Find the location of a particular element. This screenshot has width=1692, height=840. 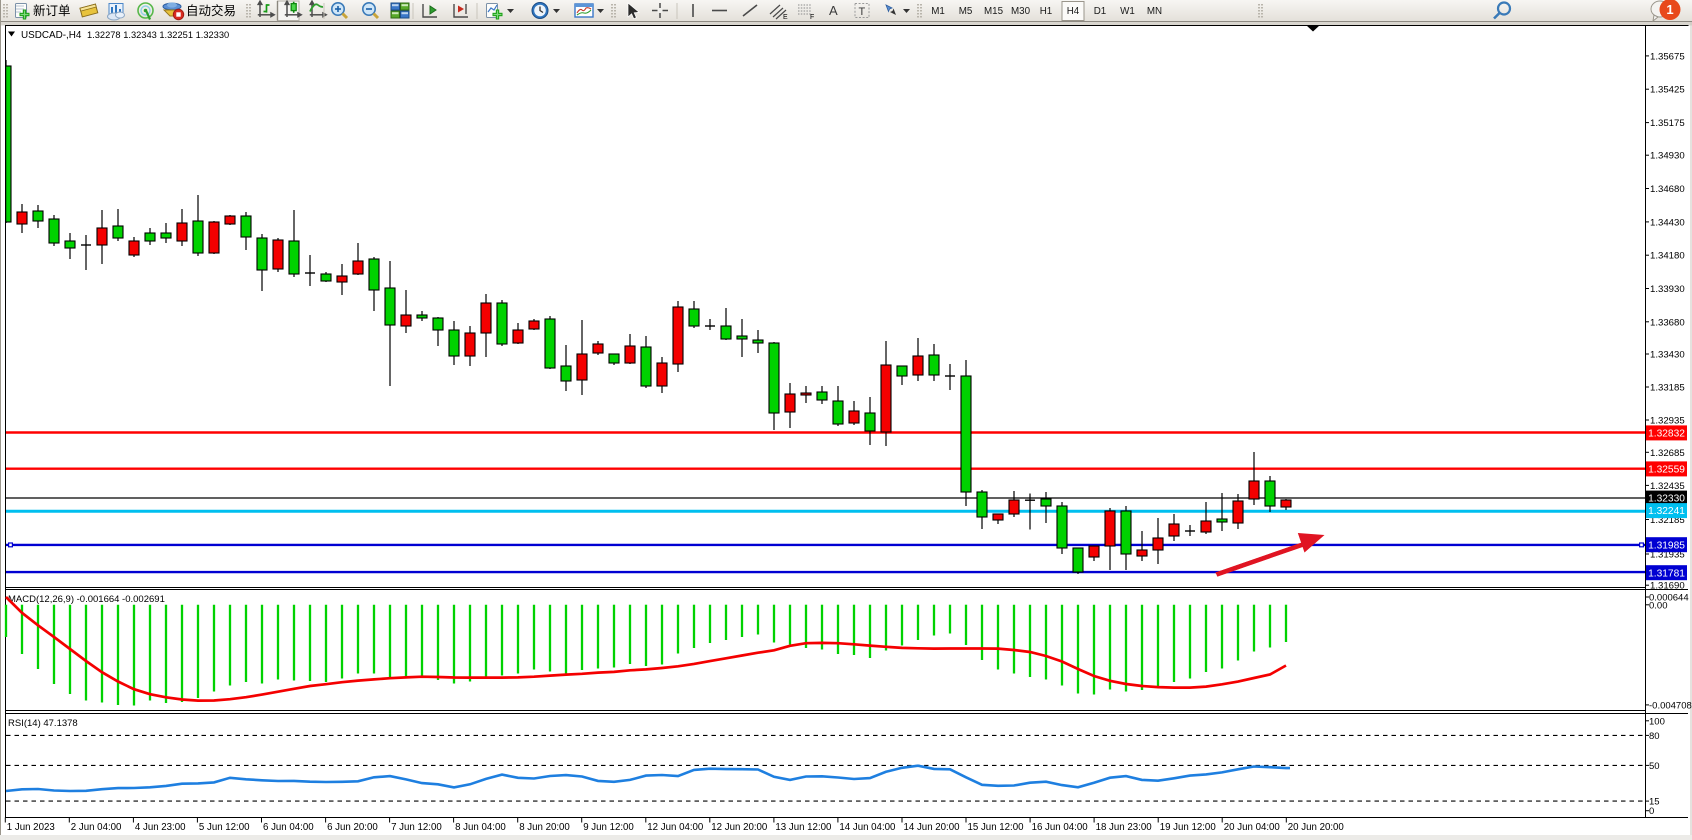

svg-text:MACD(12,26,9) -0.001664 -0.002: MACD(12,26,9) -0.001664 -0.002691 is located at coordinates (86, 599).